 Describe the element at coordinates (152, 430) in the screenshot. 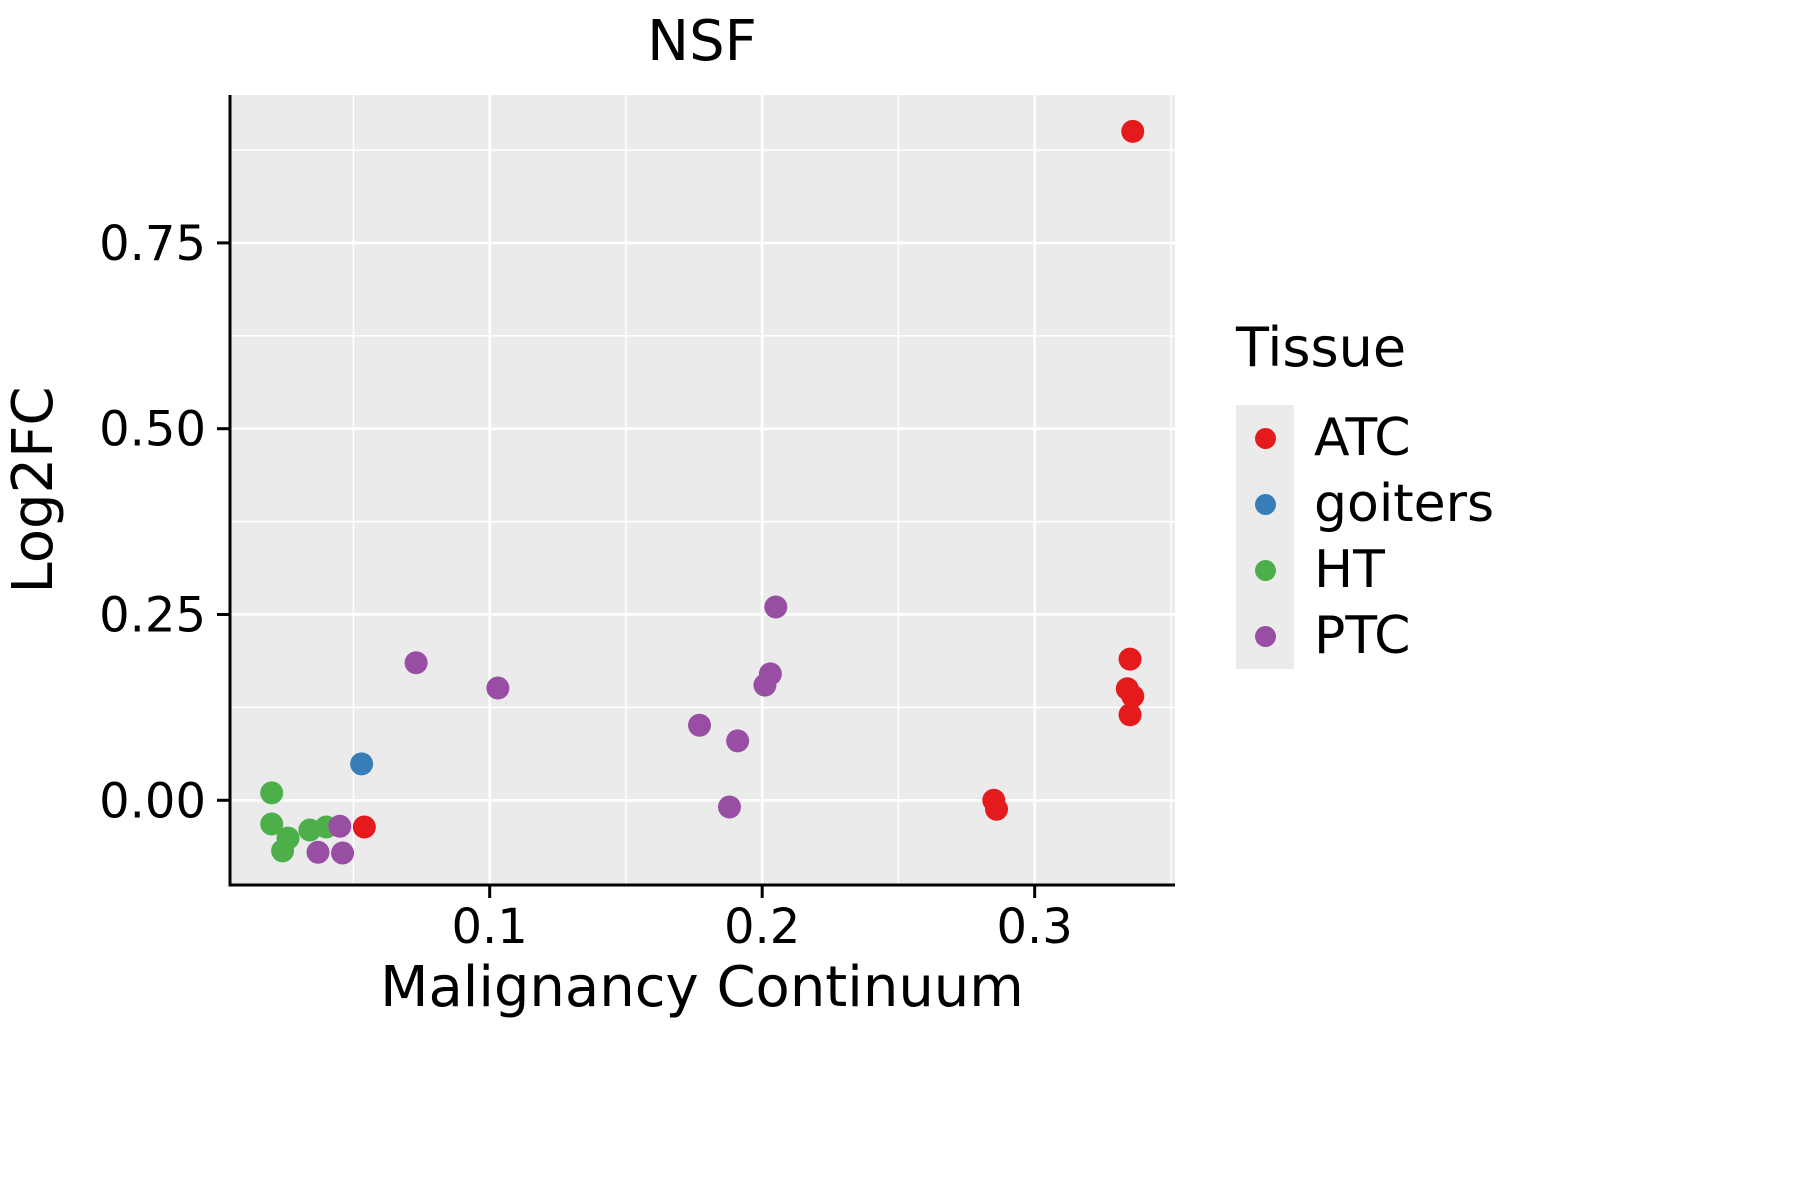

I see `y-tick-label: 0.50` at that location.